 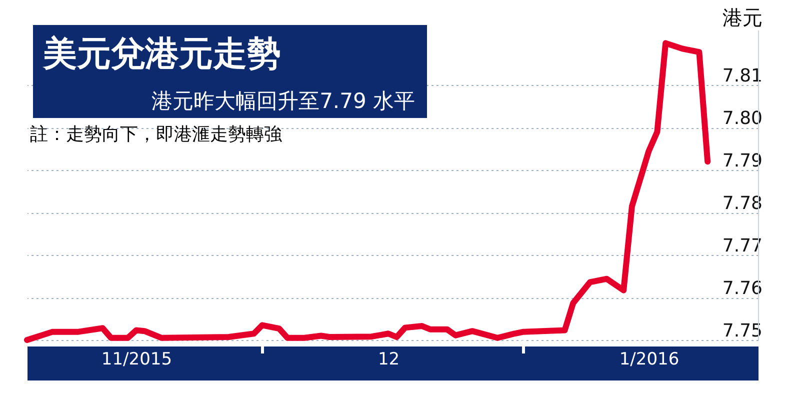 I want to click on y-tick-label: 7.79, so click(x=742, y=161).